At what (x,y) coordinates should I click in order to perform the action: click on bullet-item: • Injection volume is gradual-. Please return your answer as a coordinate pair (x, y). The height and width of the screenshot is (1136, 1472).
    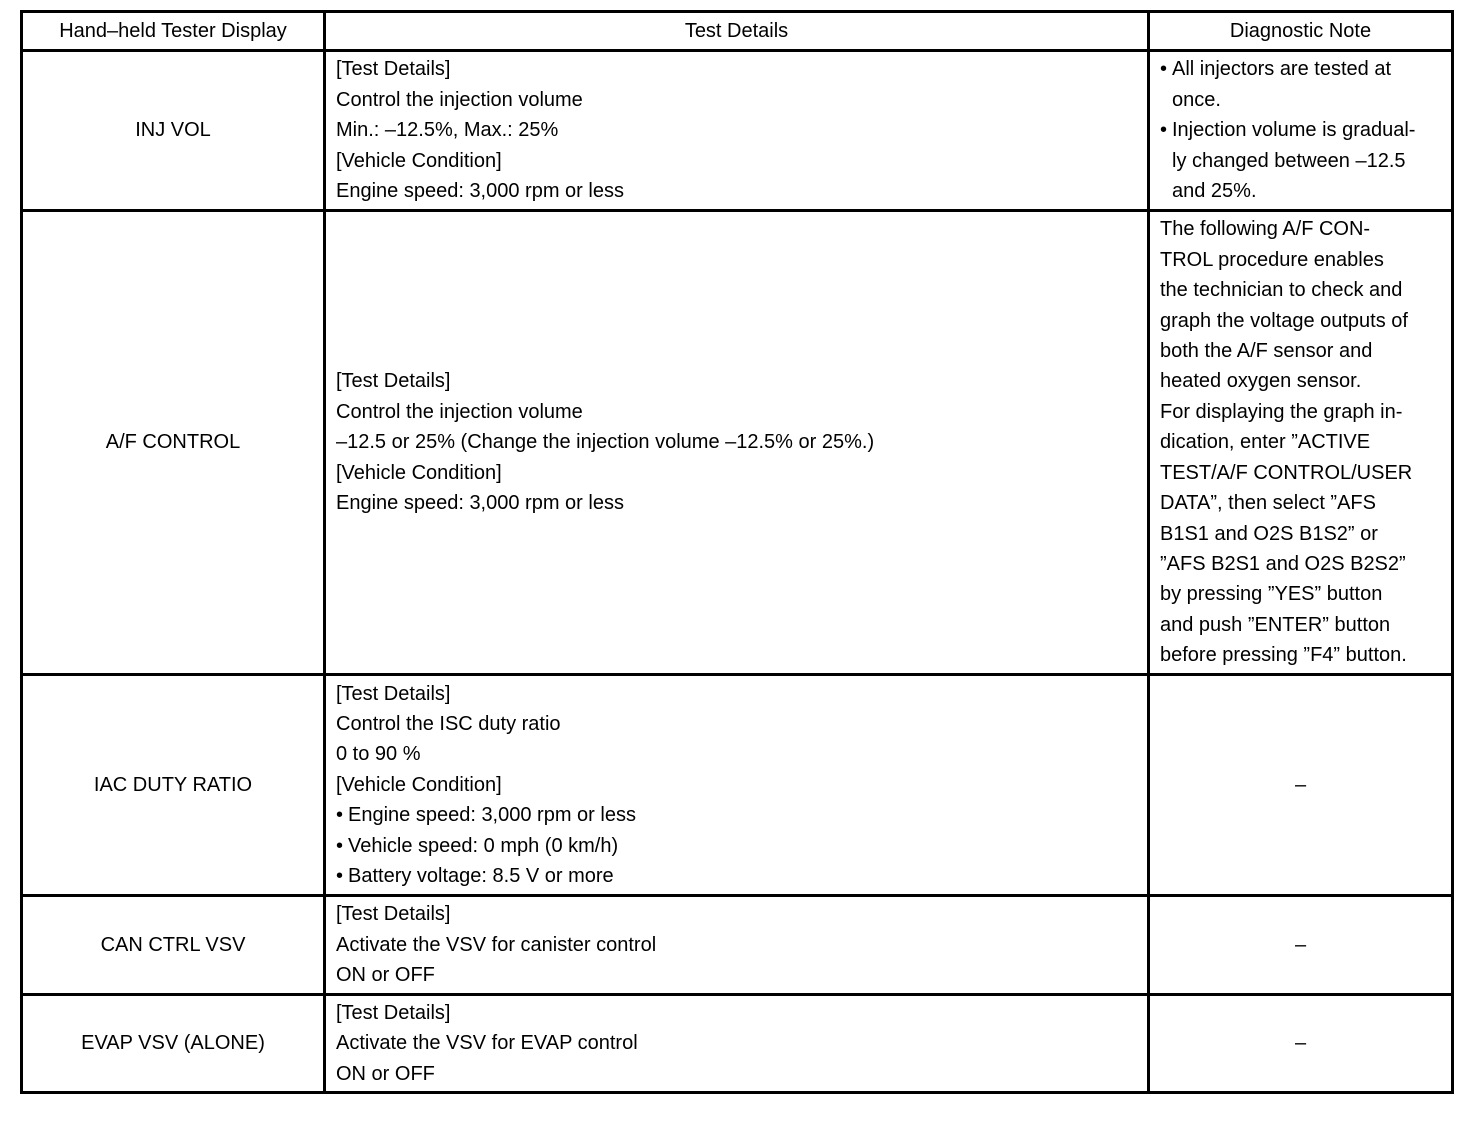
    Looking at the image, I should click on (1300, 130).